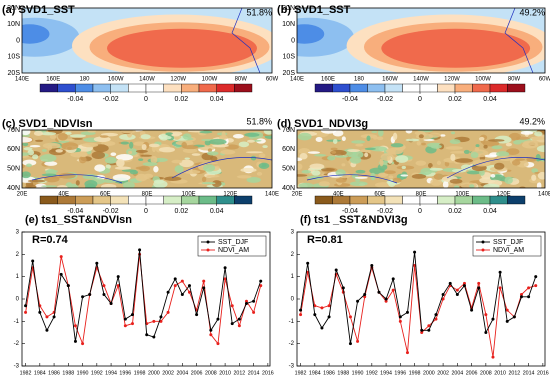  What do you see at coordinates (68, 373) in the screenshot?
I see `x-tick-label: 1988` at bounding box center [68, 373].